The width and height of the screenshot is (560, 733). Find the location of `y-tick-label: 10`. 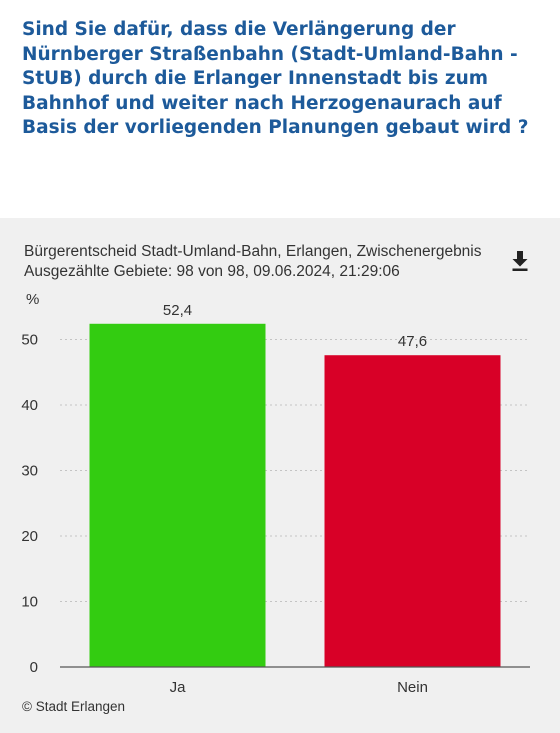

y-tick-label: 10 is located at coordinates (29, 602).